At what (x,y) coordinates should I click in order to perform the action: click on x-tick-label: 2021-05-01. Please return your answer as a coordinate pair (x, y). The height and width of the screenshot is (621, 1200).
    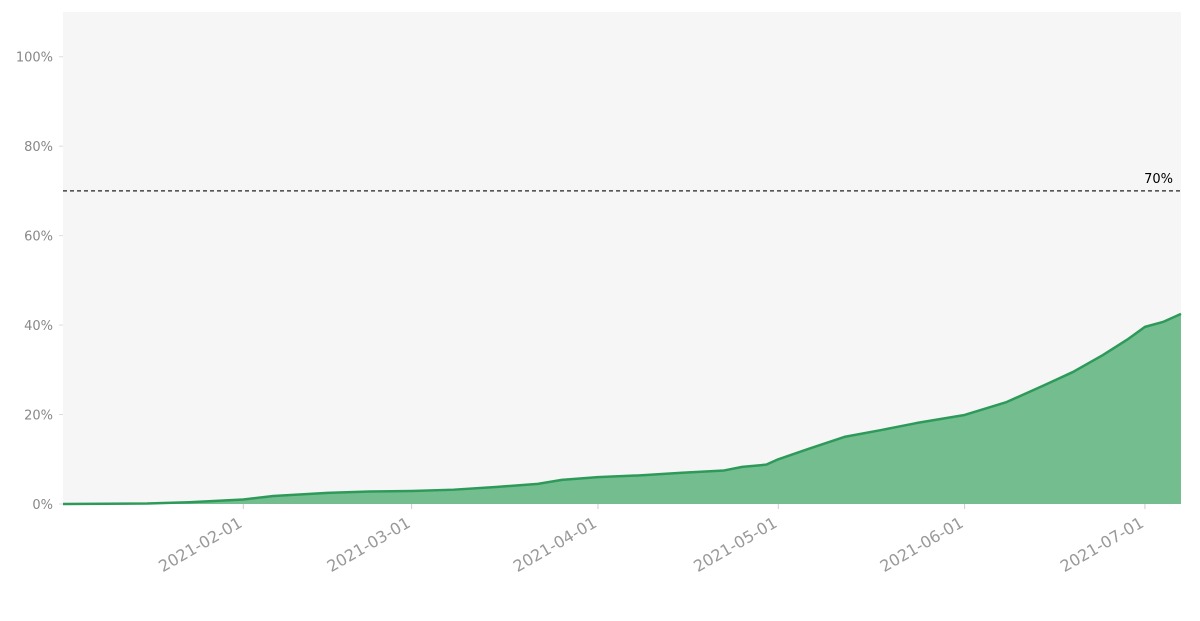
    Looking at the image, I should click on (735, 544).